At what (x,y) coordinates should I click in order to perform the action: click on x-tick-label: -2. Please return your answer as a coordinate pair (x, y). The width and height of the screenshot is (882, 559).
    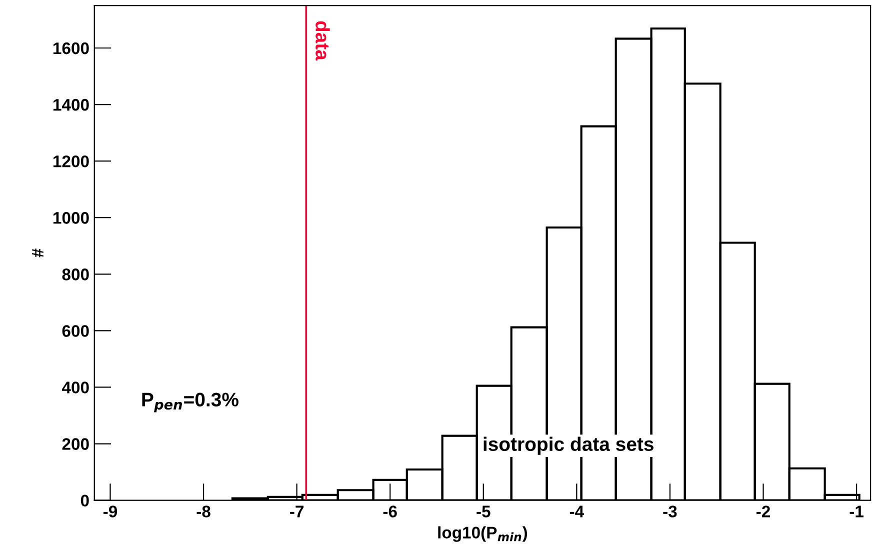
    Looking at the image, I should click on (763, 512).